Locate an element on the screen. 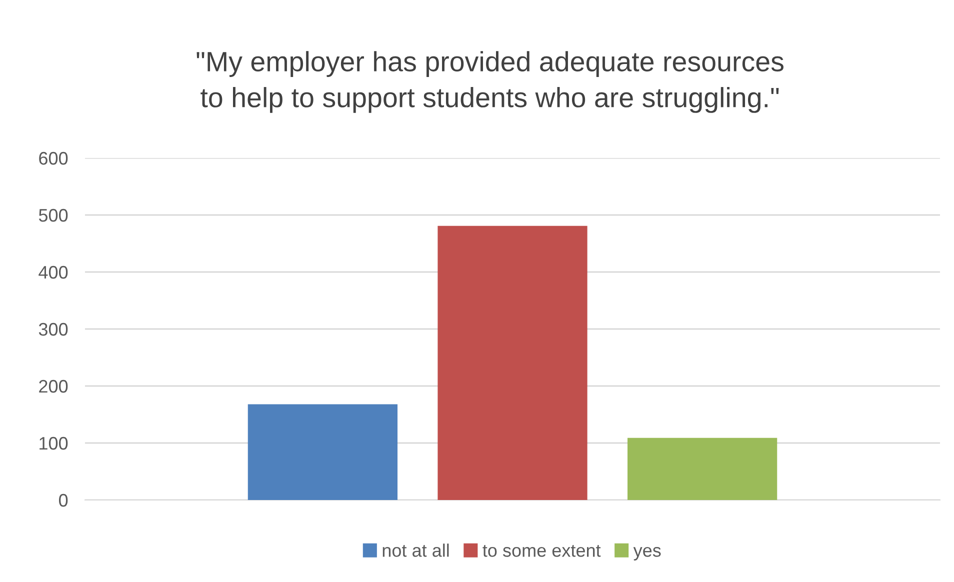 The width and height of the screenshot is (954, 582). y-tick-label: 0 is located at coordinates (63, 500).